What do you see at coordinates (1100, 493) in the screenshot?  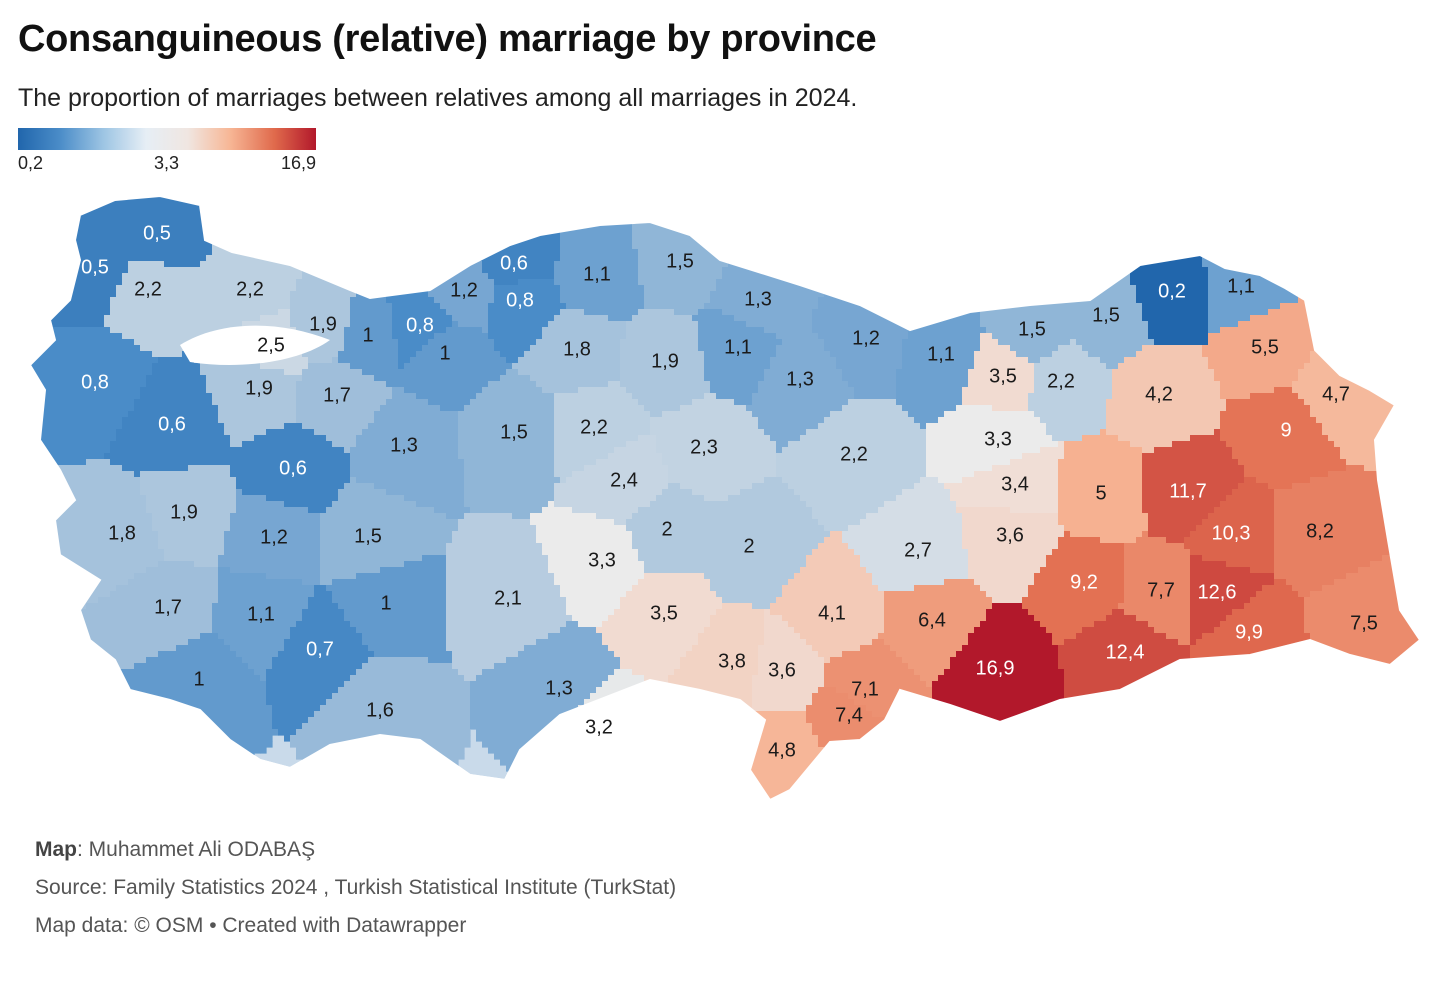 I see `province-value-label: 5` at bounding box center [1100, 493].